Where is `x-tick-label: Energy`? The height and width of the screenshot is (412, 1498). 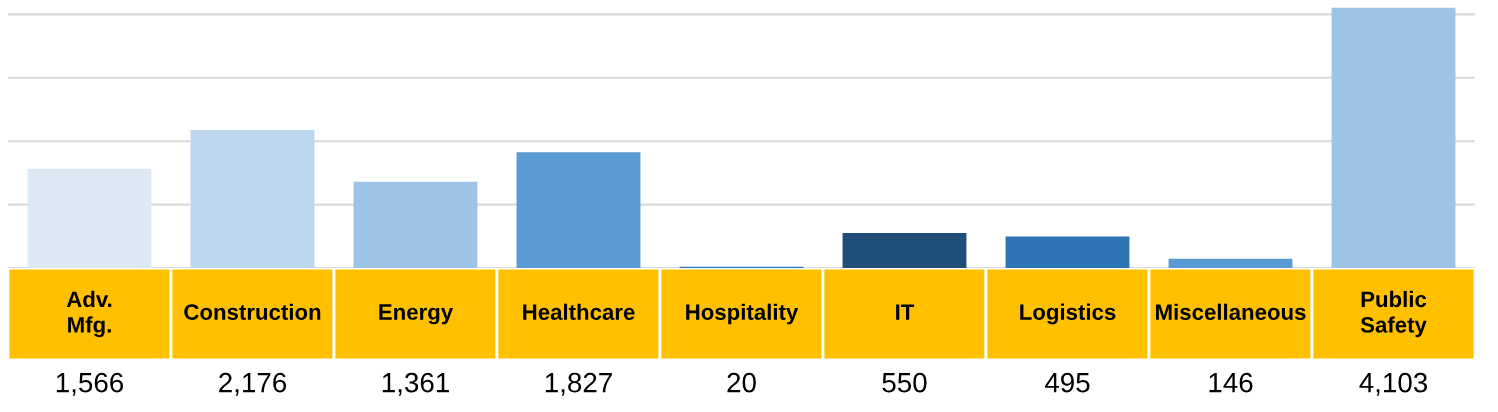 x-tick-label: Energy is located at coordinates (416, 314).